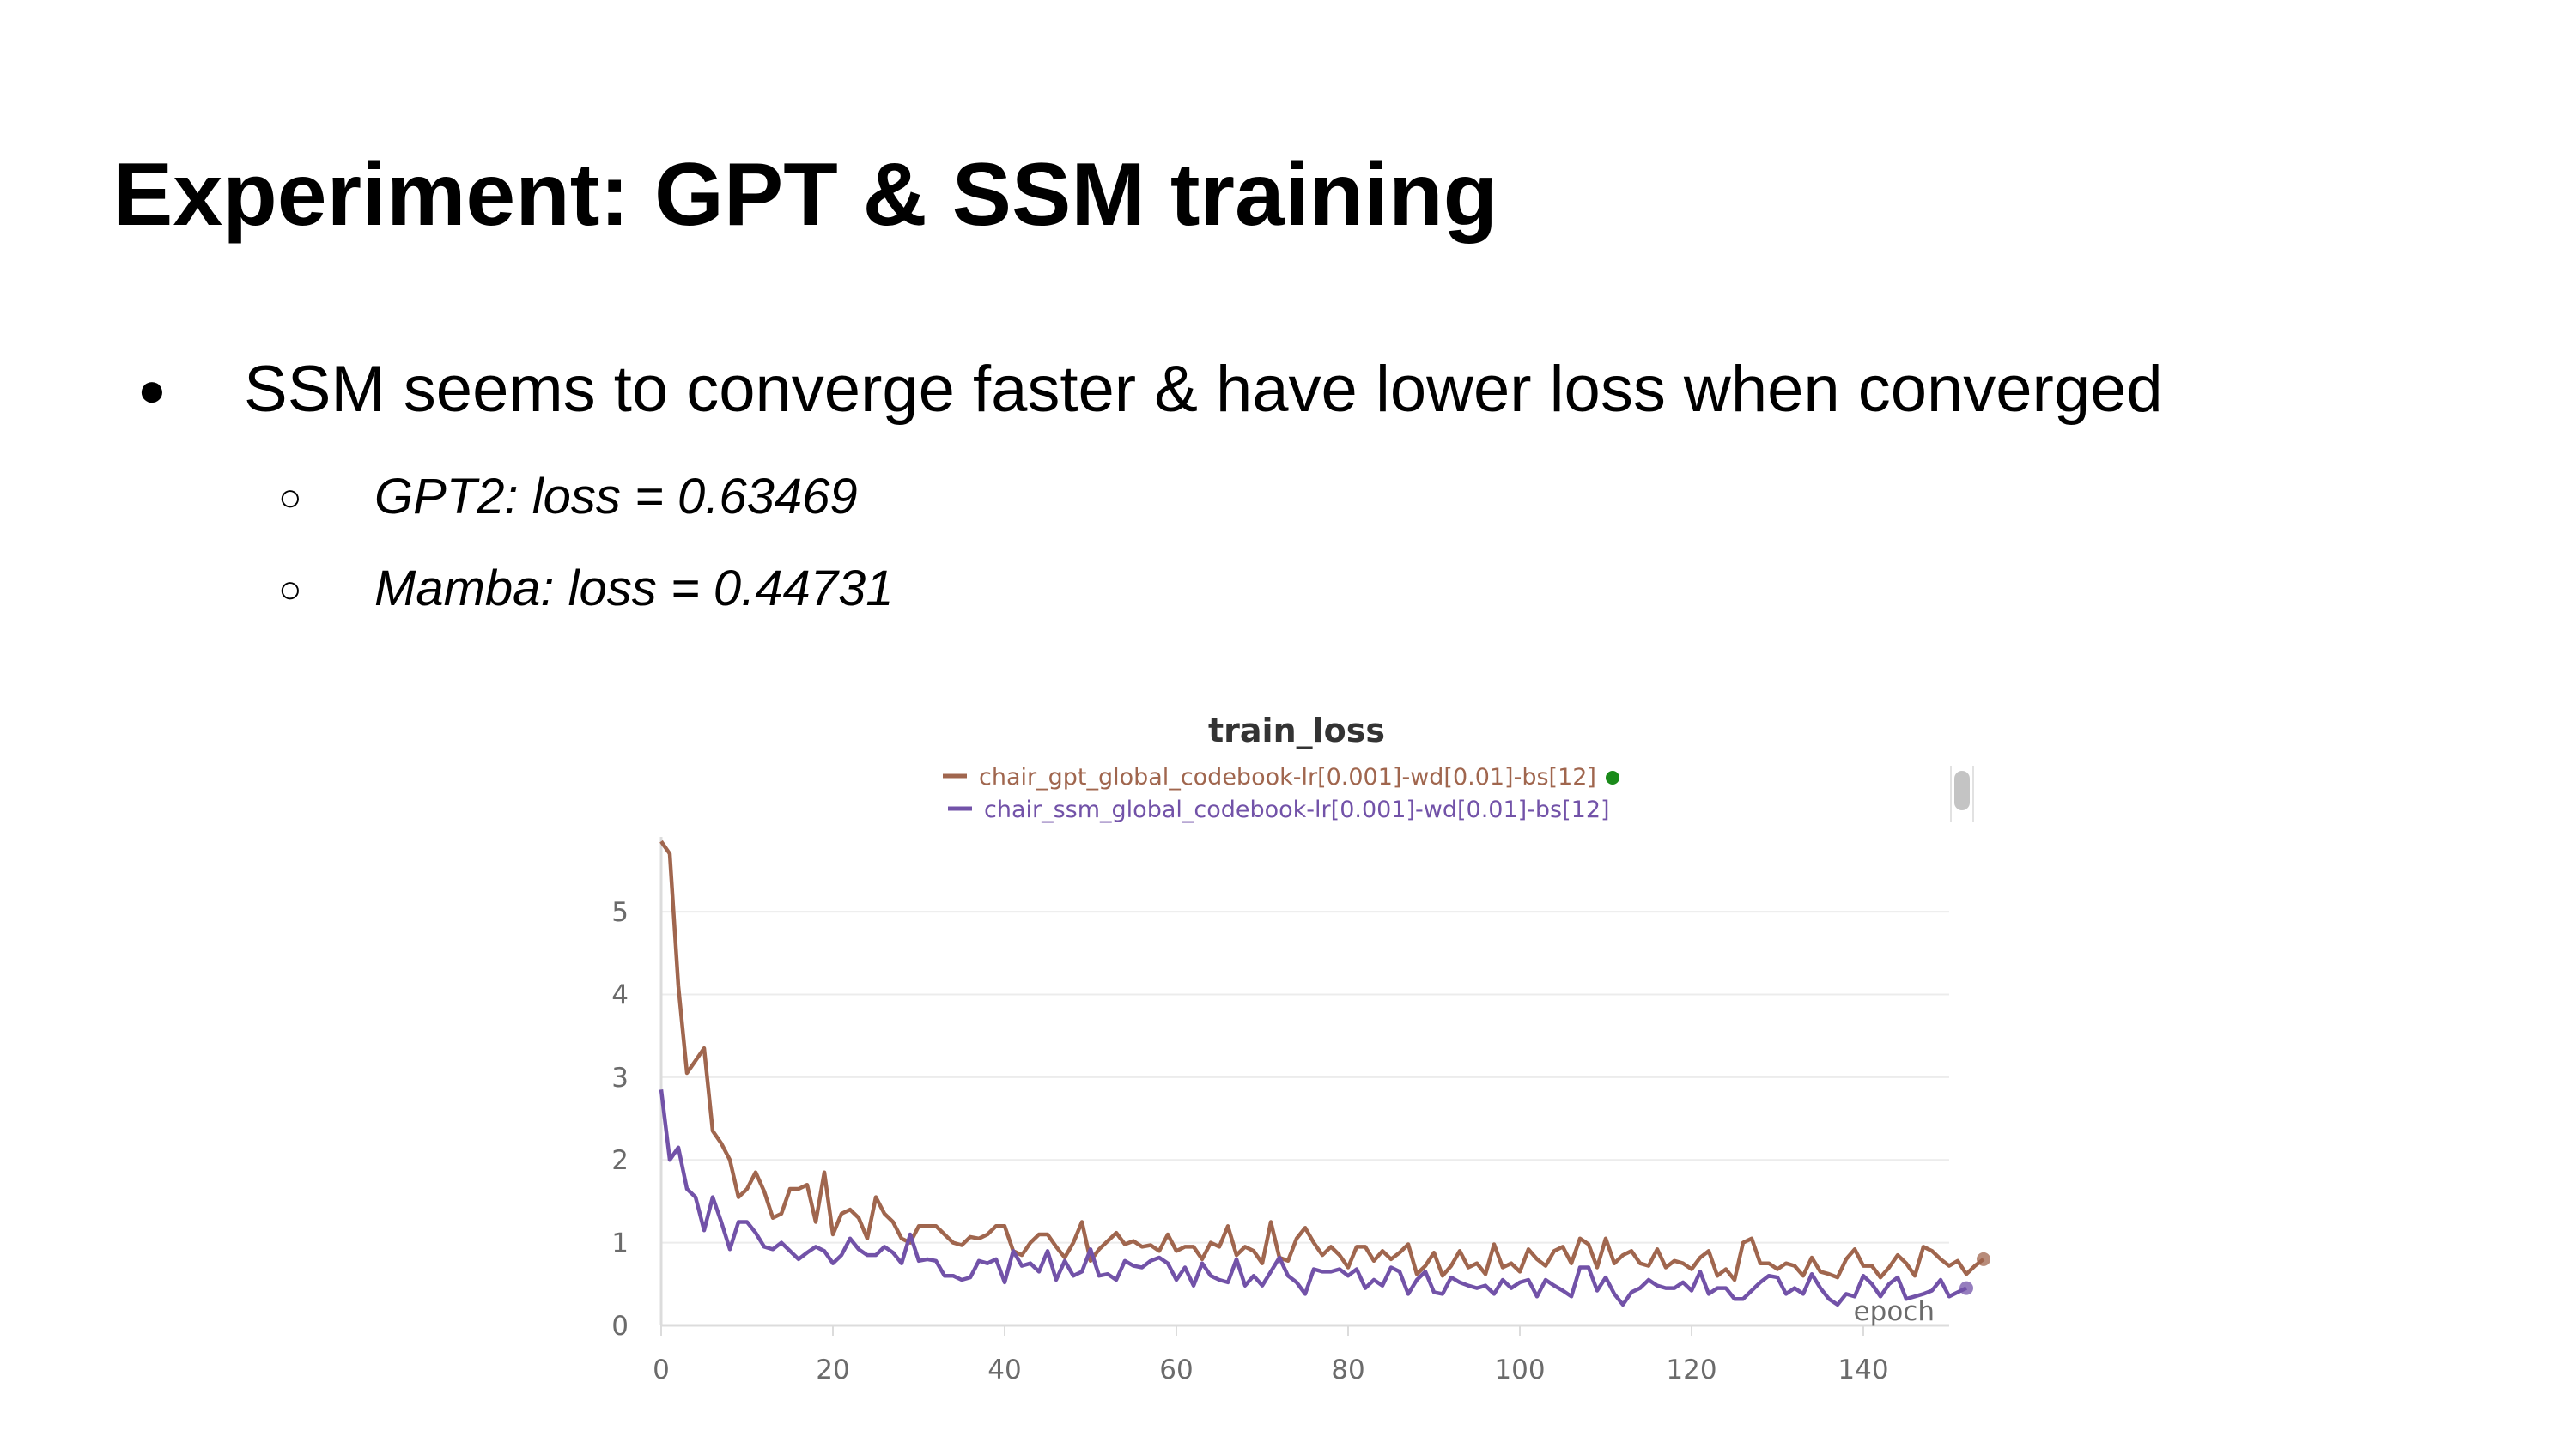 Image resolution: width=2576 pixels, height=1449 pixels. I want to click on chart-title: train_loss, so click(1297, 730).